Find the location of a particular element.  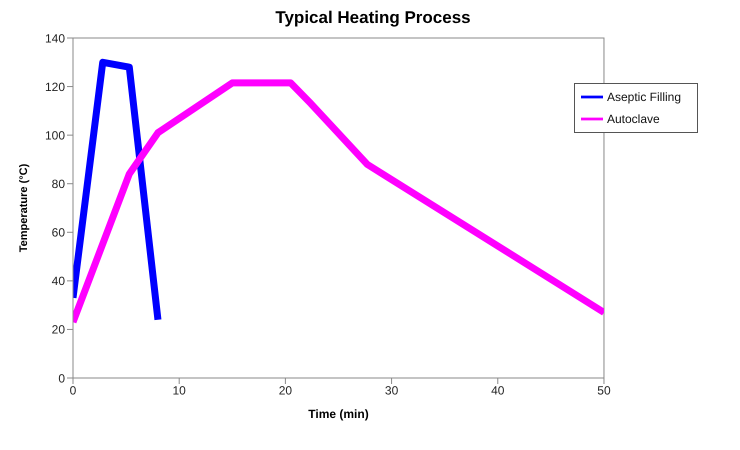

x-tick-label: 0 is located at coordinates (73, 391).